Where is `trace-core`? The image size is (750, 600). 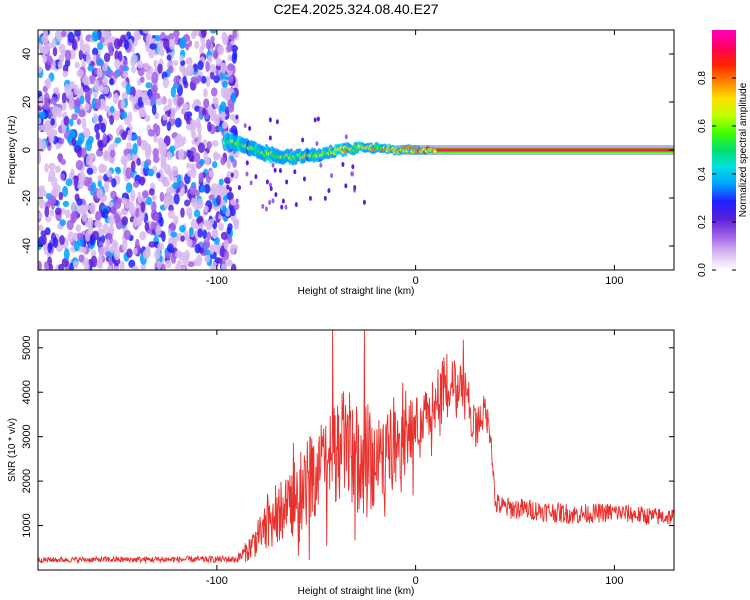
trace-core is located at coordinates (434, 151).